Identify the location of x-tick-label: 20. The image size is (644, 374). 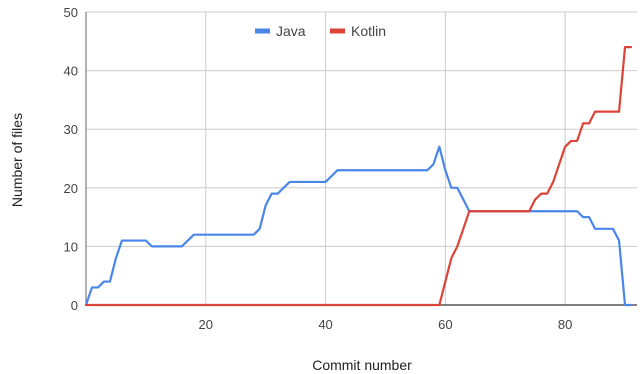
(206, 324).